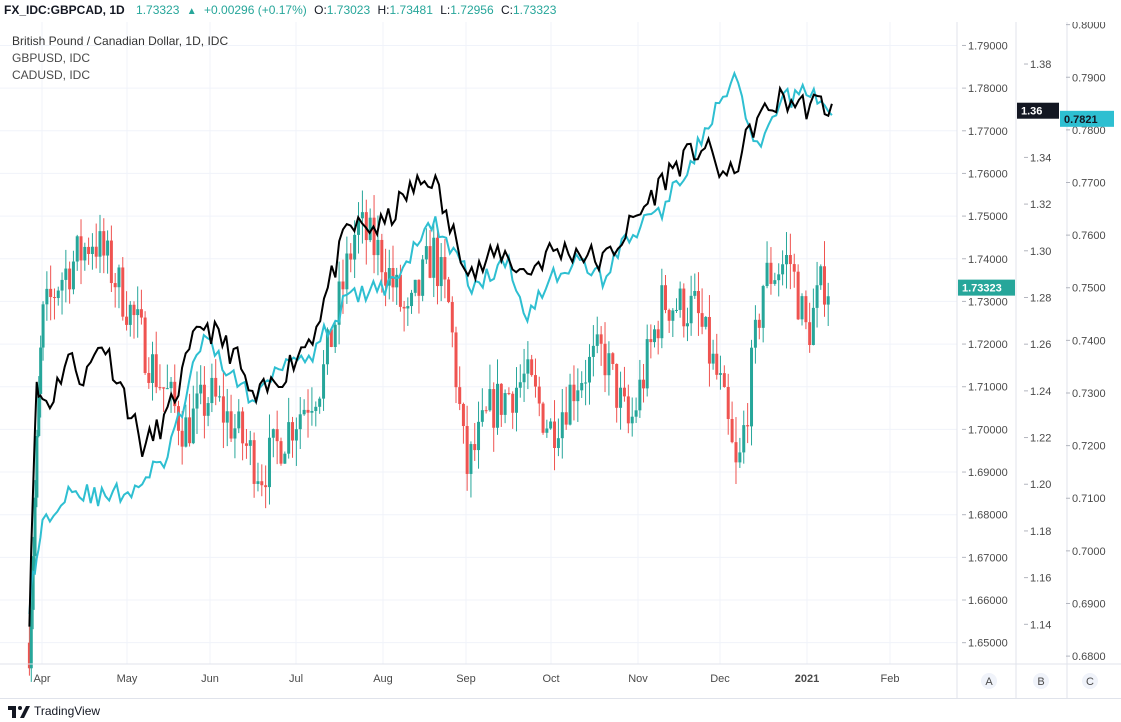 The image size is (1121, 722). Describe the element at coordinates (550, 679) in the screenshot. I see `x-tick-label: Oct` at that location.